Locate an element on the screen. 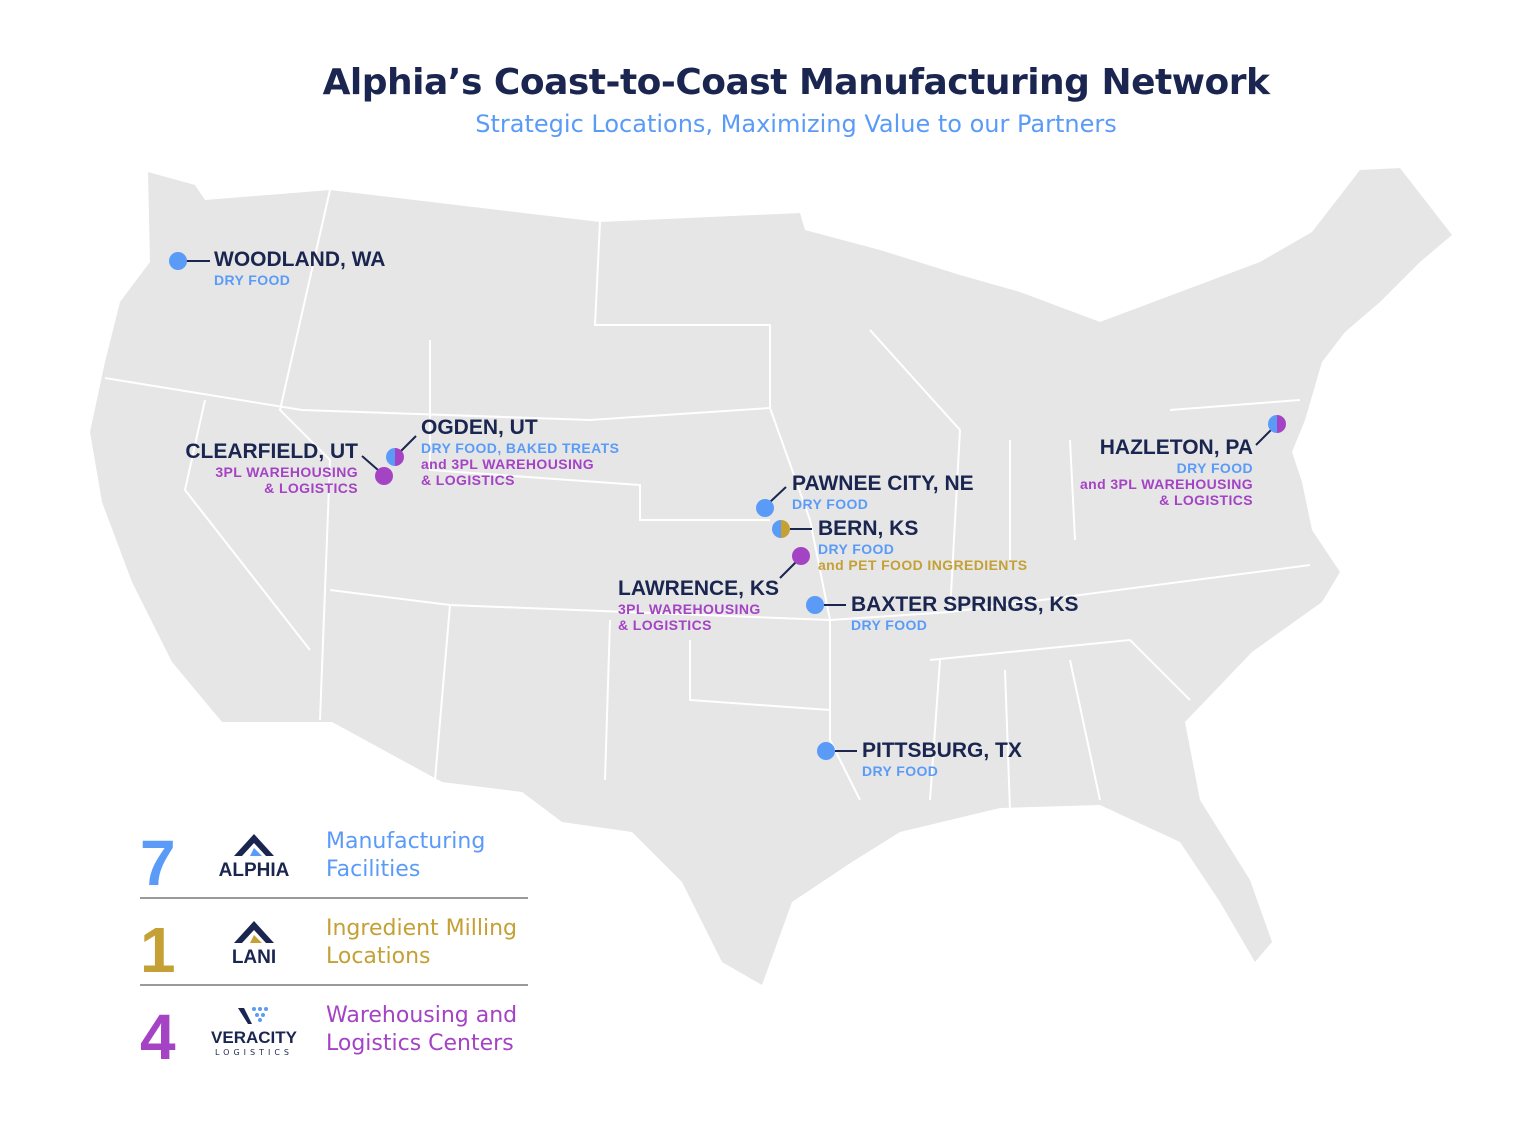 This screenshot has width=1536, height=1146. marker-hazleton is located at coordinates (1277, 424).